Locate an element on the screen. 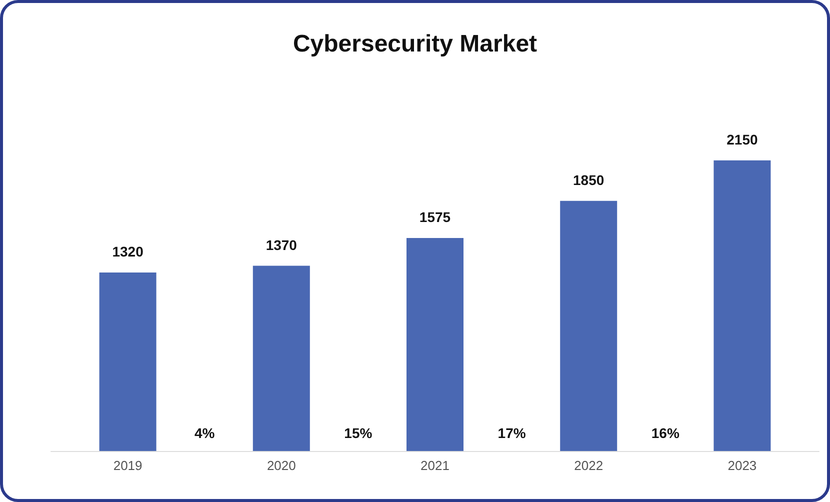 The height and width of the screenshot is (502, 830). chart-title: Cybersecurity Market is located at coordinates (415, 44).